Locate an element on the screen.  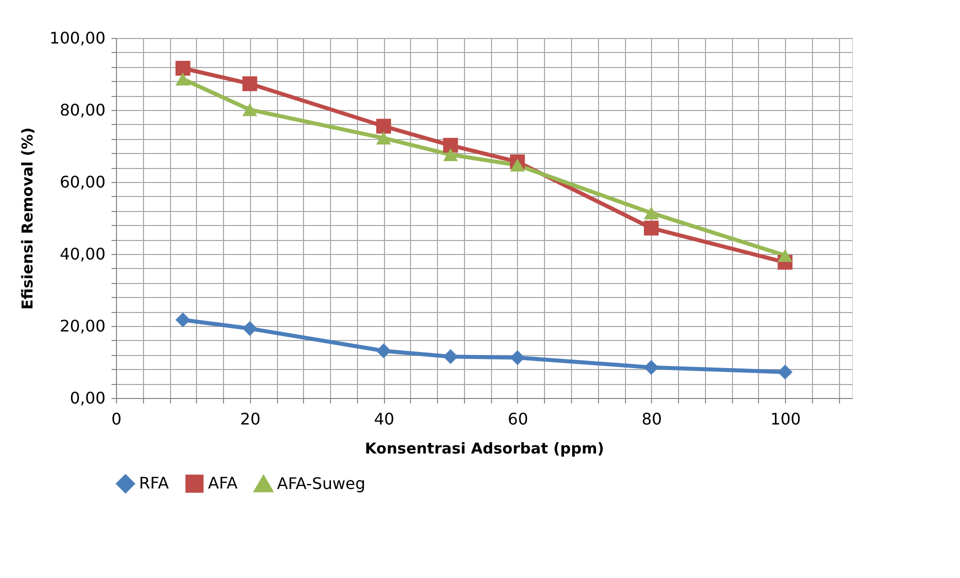
y-tick-label: 80,00 is located at coordinates (83, 110).